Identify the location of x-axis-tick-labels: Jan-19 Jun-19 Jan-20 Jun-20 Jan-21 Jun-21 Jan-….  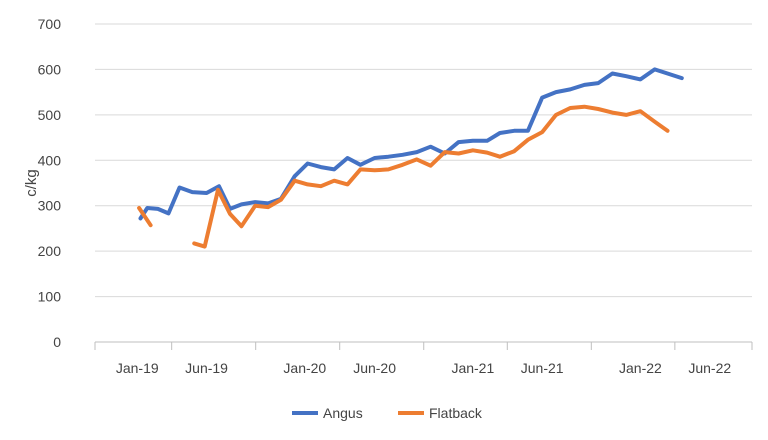
(424, 368).